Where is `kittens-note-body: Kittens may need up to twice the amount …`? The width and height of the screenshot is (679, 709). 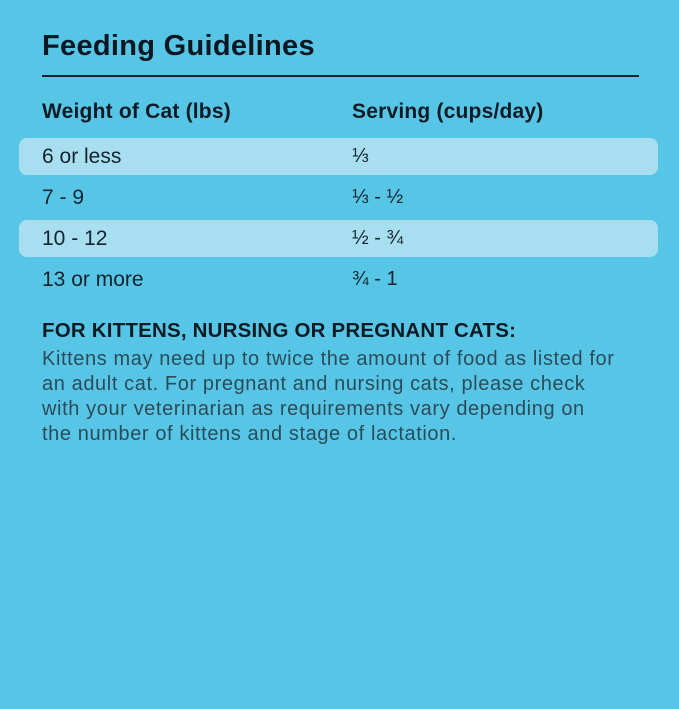
kittens-note-body: Kittens may need up to twice the amount … is located at coordinates (328, 396).